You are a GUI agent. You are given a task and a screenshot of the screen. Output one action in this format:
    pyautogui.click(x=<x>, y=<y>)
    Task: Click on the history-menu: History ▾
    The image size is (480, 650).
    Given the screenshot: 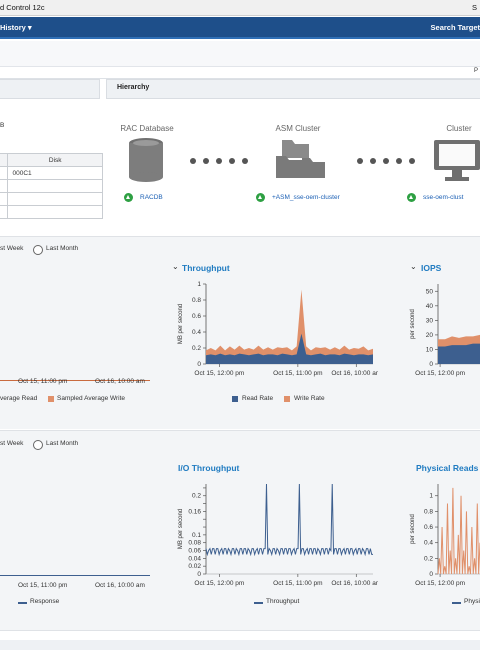 What is the action you would take?
    pyautogui.click(x=16, y=27)
    